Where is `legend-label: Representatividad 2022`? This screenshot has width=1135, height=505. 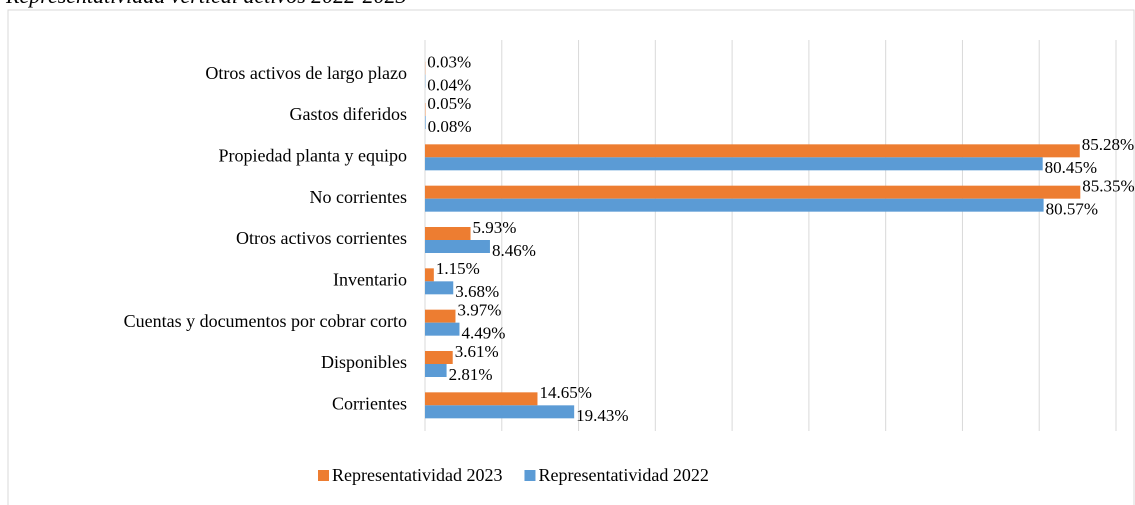
legend-label: Representatividad 2022 is located at coordinates (623, 475).